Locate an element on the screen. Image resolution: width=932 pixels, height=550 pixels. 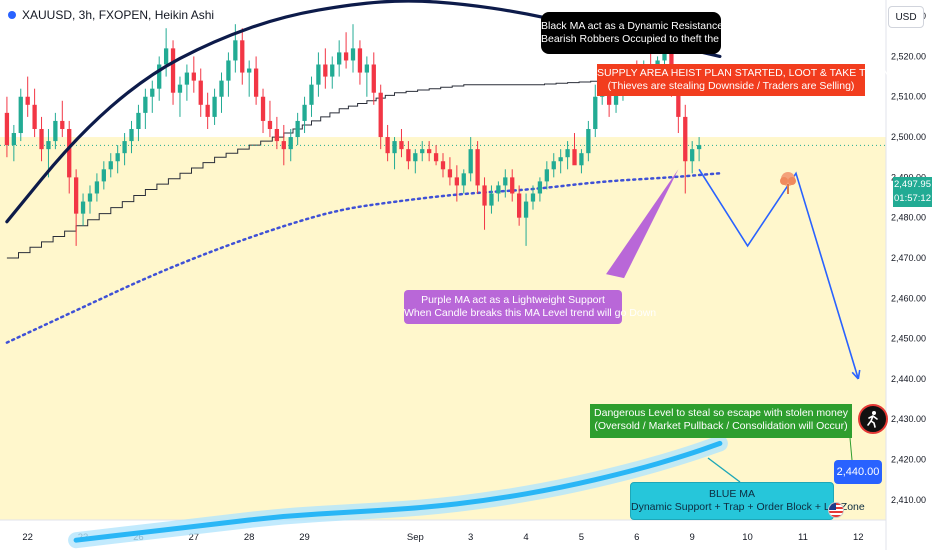
bar-countdown: 01:57:12 is located at coordinates (912, 198).